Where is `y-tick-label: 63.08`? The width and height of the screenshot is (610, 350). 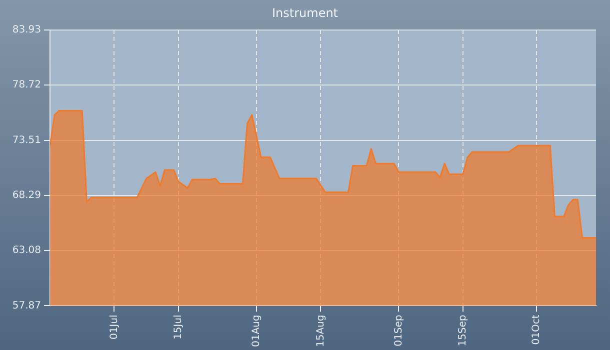 y-tick-label: 63.08 is located at coordinates (26, 250).